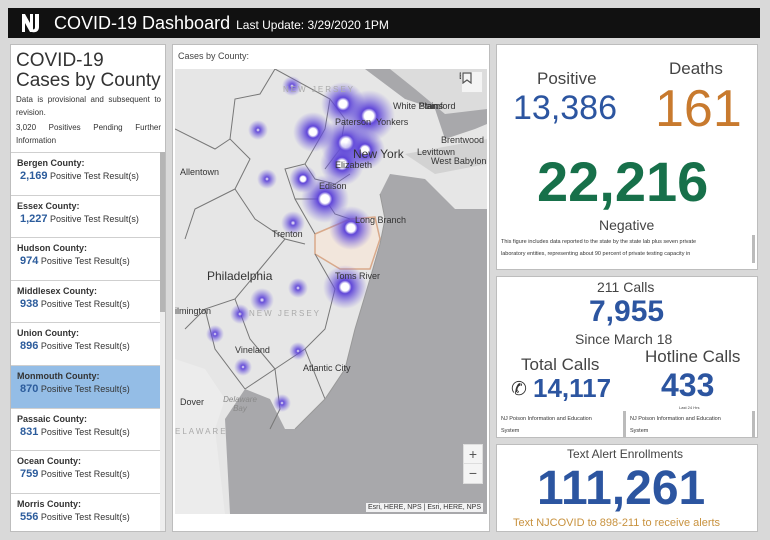  I want to click on footnote-scrollbar, so click(753, 249).